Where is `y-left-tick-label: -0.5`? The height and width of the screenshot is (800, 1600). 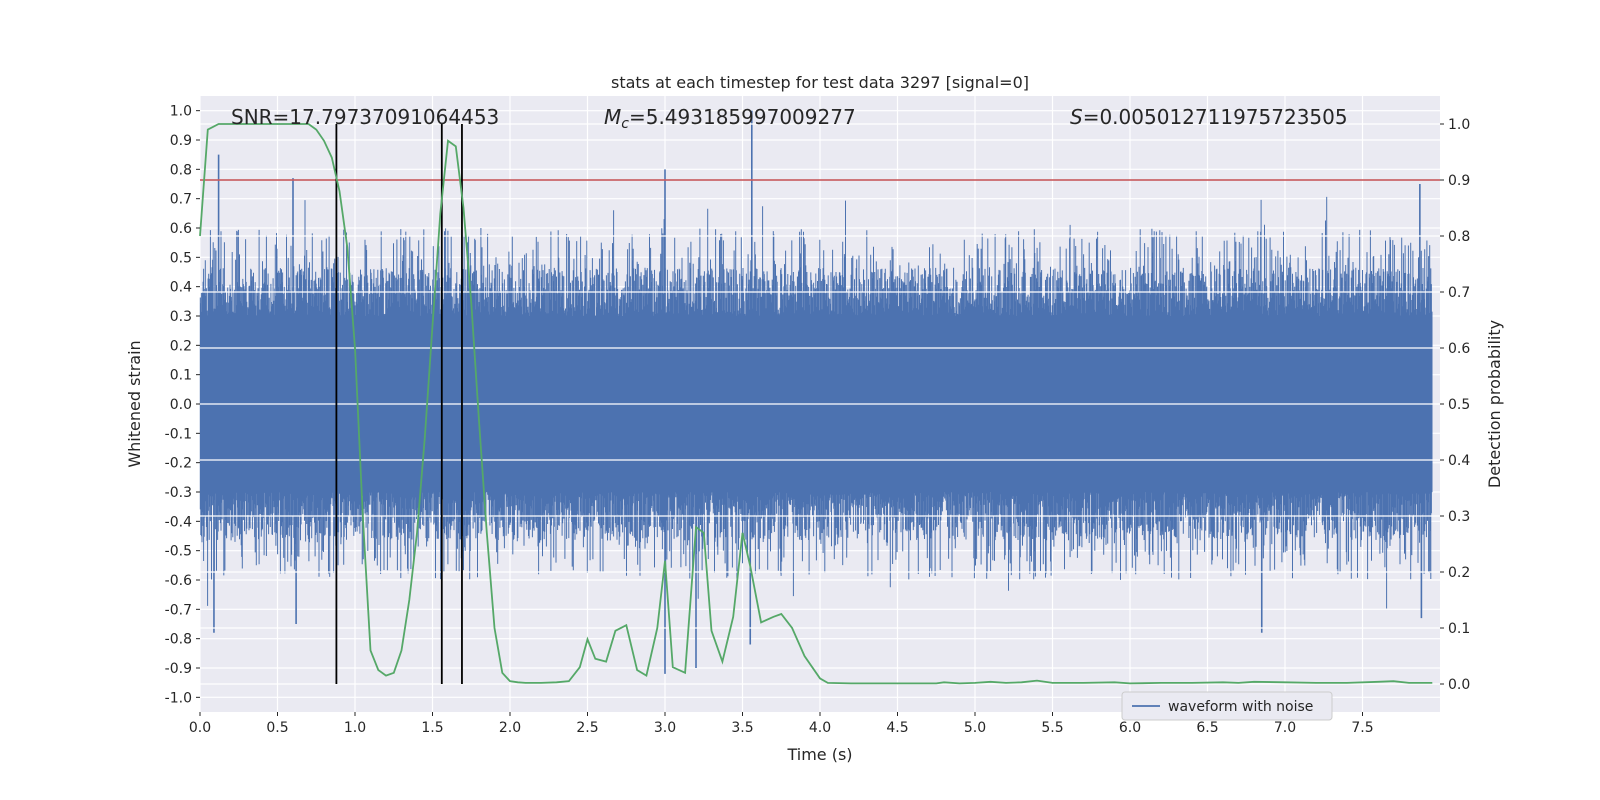
y-left-tick-label: -0.5 is located at coordinates (178, 552).